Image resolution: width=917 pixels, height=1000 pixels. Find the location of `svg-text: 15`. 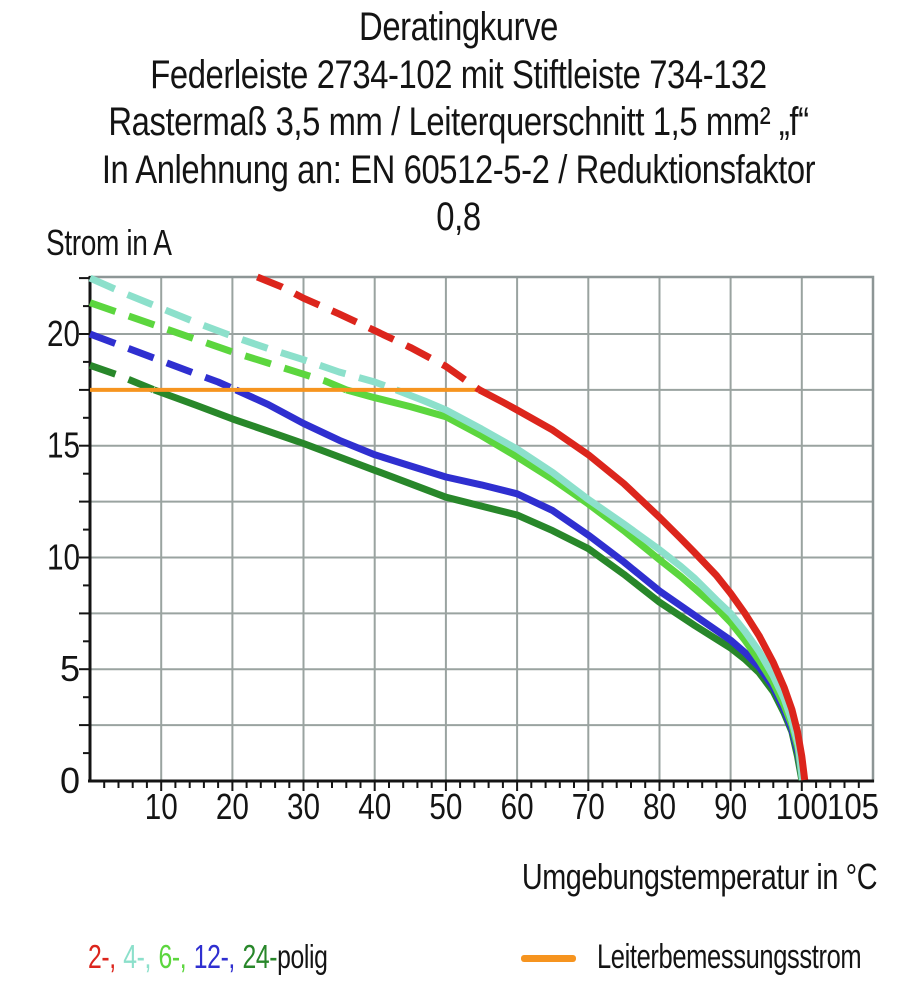

svg-text: 15 is located at coordinates (63, 445).